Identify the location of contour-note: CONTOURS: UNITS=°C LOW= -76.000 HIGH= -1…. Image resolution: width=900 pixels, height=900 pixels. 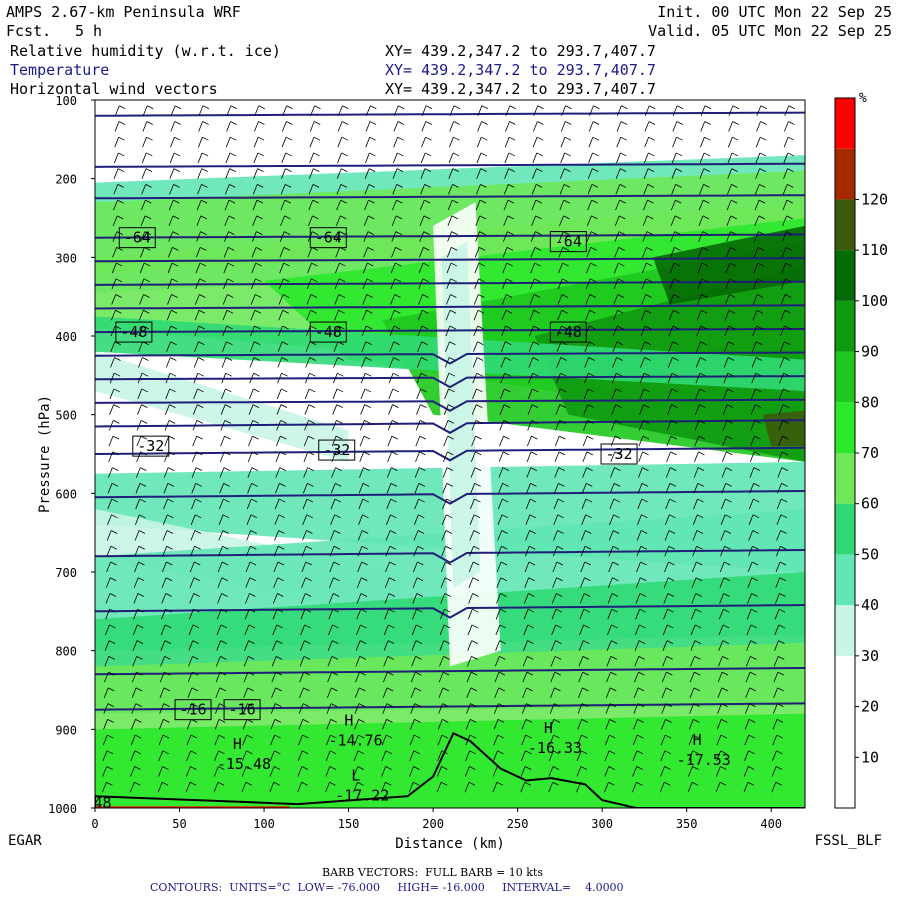
(387, 887).